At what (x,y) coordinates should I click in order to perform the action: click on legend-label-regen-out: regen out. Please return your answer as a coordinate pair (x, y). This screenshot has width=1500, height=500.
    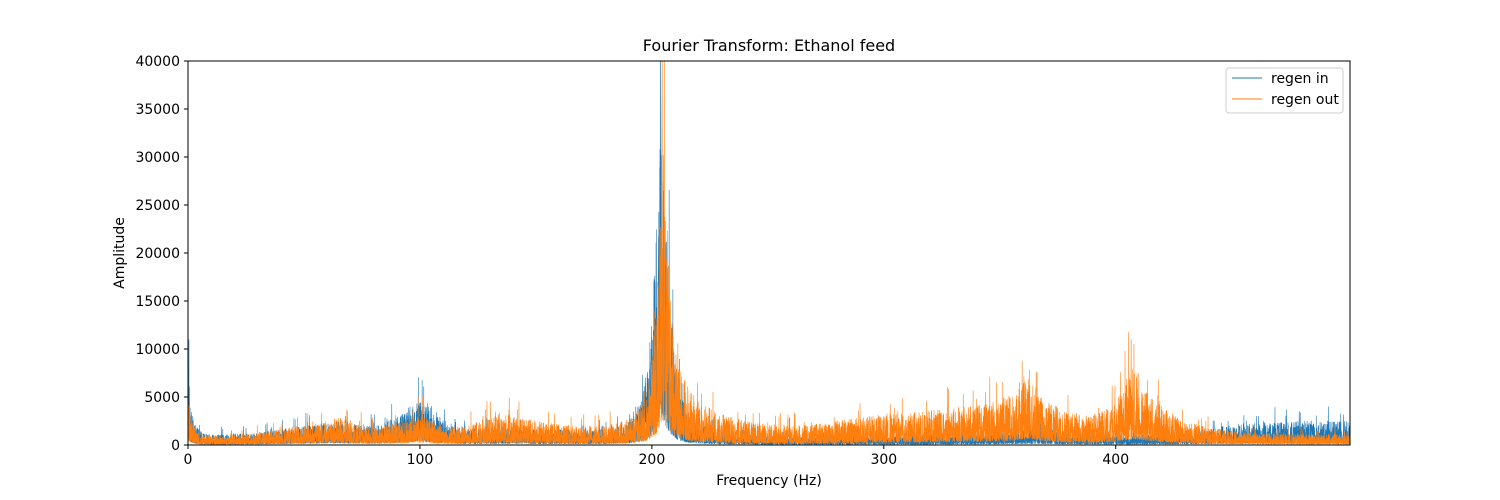
    Looking at the image, I should click on (1305, 100).